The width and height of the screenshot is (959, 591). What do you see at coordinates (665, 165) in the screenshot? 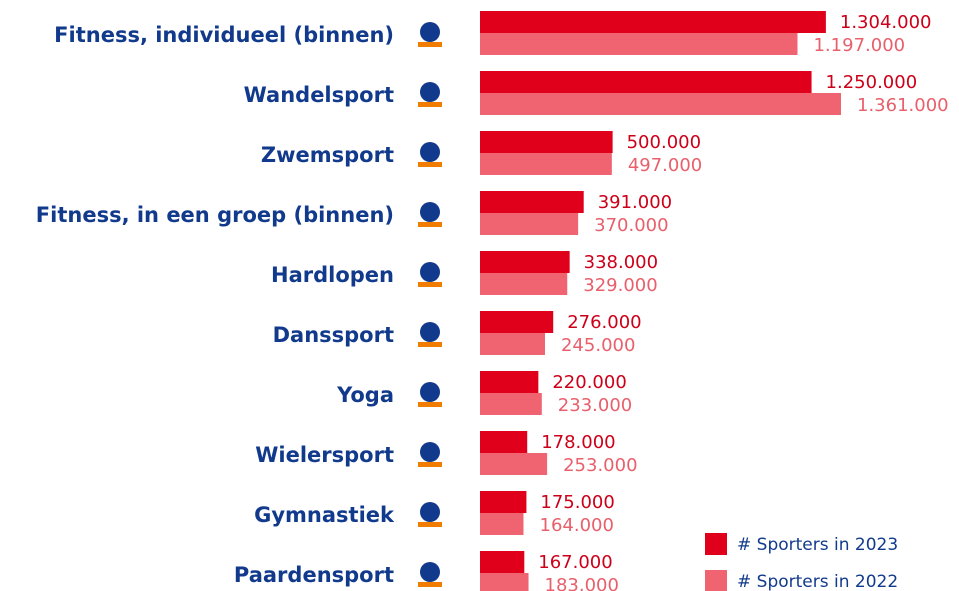
I see `value-label: 497.000` at bounding box center [665, 165].